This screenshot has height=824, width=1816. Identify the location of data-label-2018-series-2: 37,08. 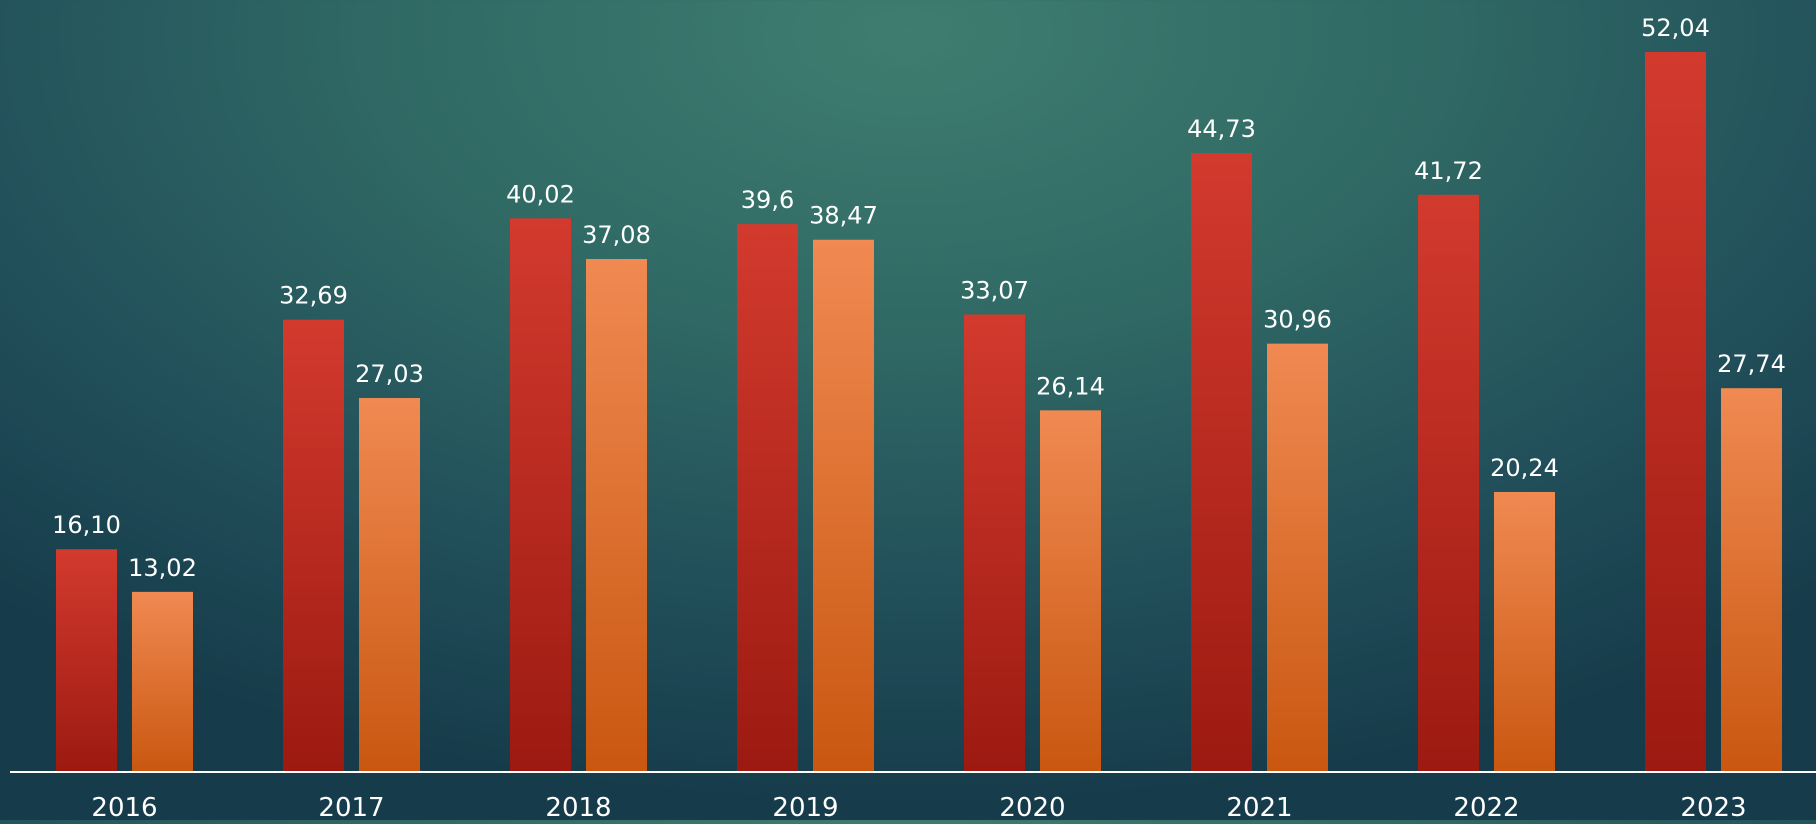
(616, 235).